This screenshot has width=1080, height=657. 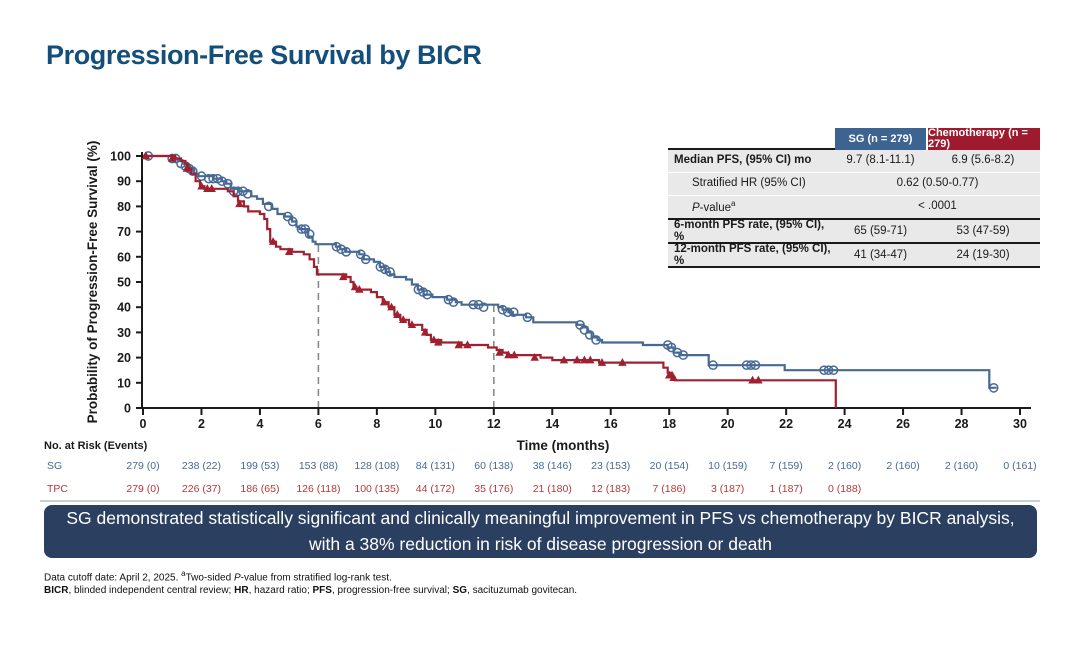 I want to click on svg-text: 60, so click(x=124, y=257).